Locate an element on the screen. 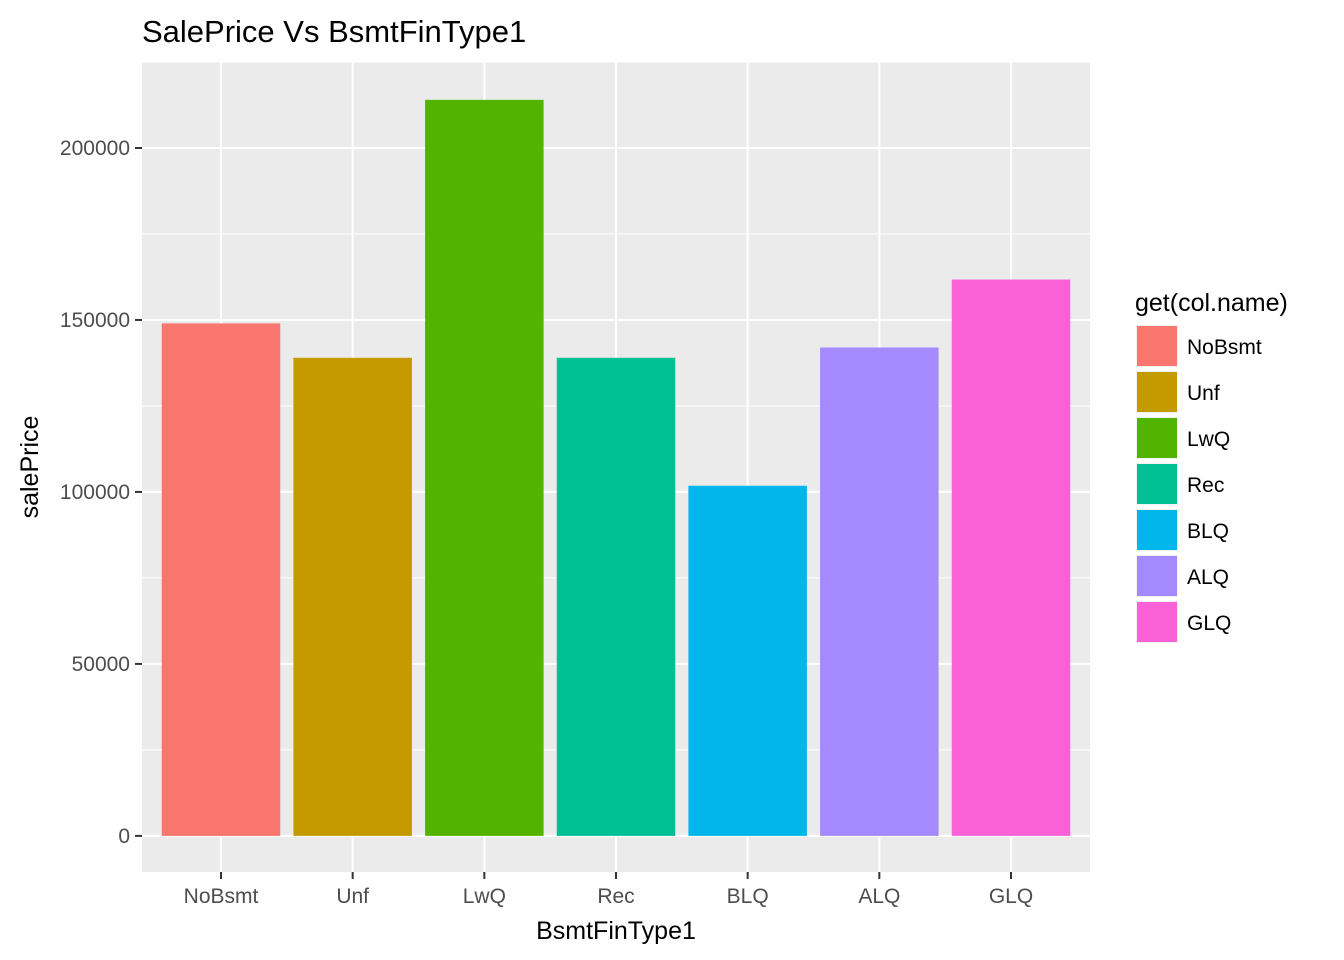 The image size is (1344, 960). legend-label: ALQ is located at coordinates (1208, 577).